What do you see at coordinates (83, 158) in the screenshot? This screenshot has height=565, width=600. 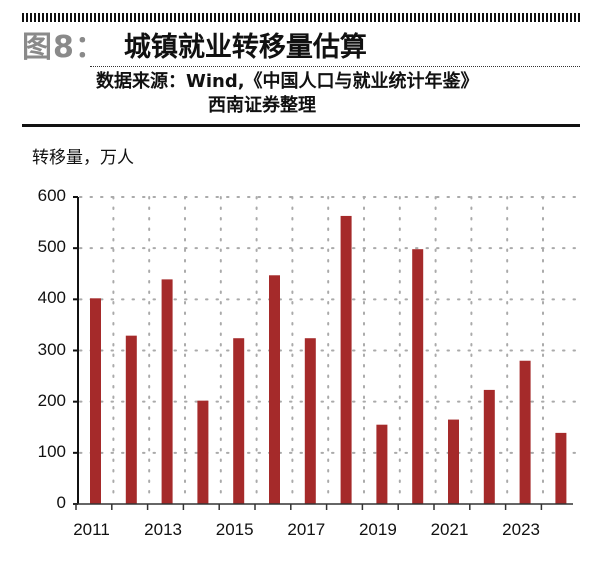 I see `y-axis-label: 转移量，万人` at bounding box center [83, 158].